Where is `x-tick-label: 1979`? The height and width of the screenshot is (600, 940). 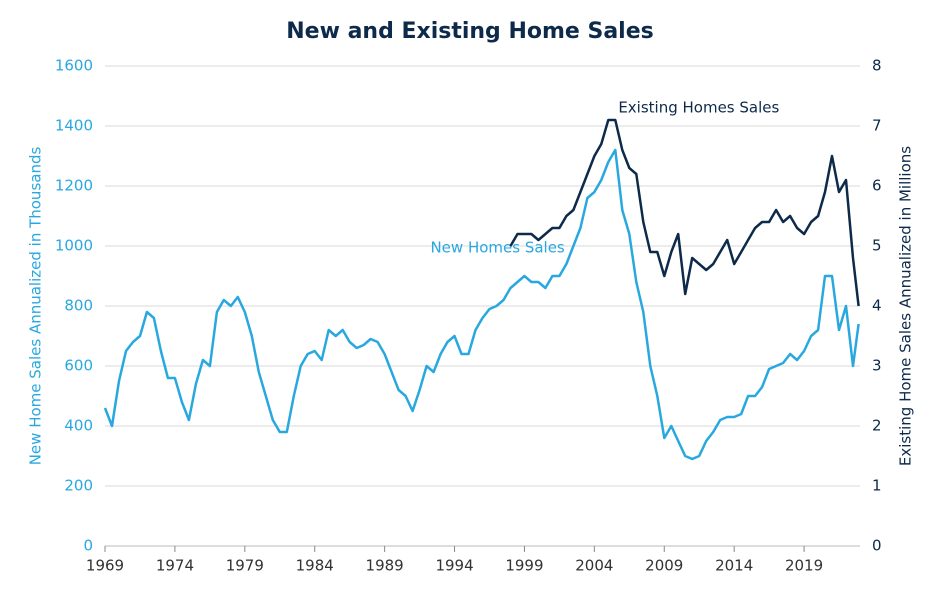
x-tick-label: 1979 is located at coordinates (245, 566).